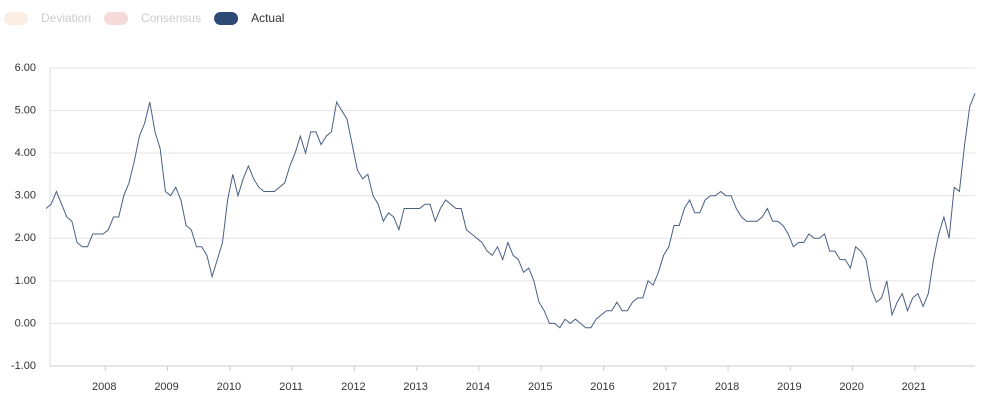  Describe the element at coordinates (23, 366) in the screenshot. I see `y-tick-label: -1.00` at that location.